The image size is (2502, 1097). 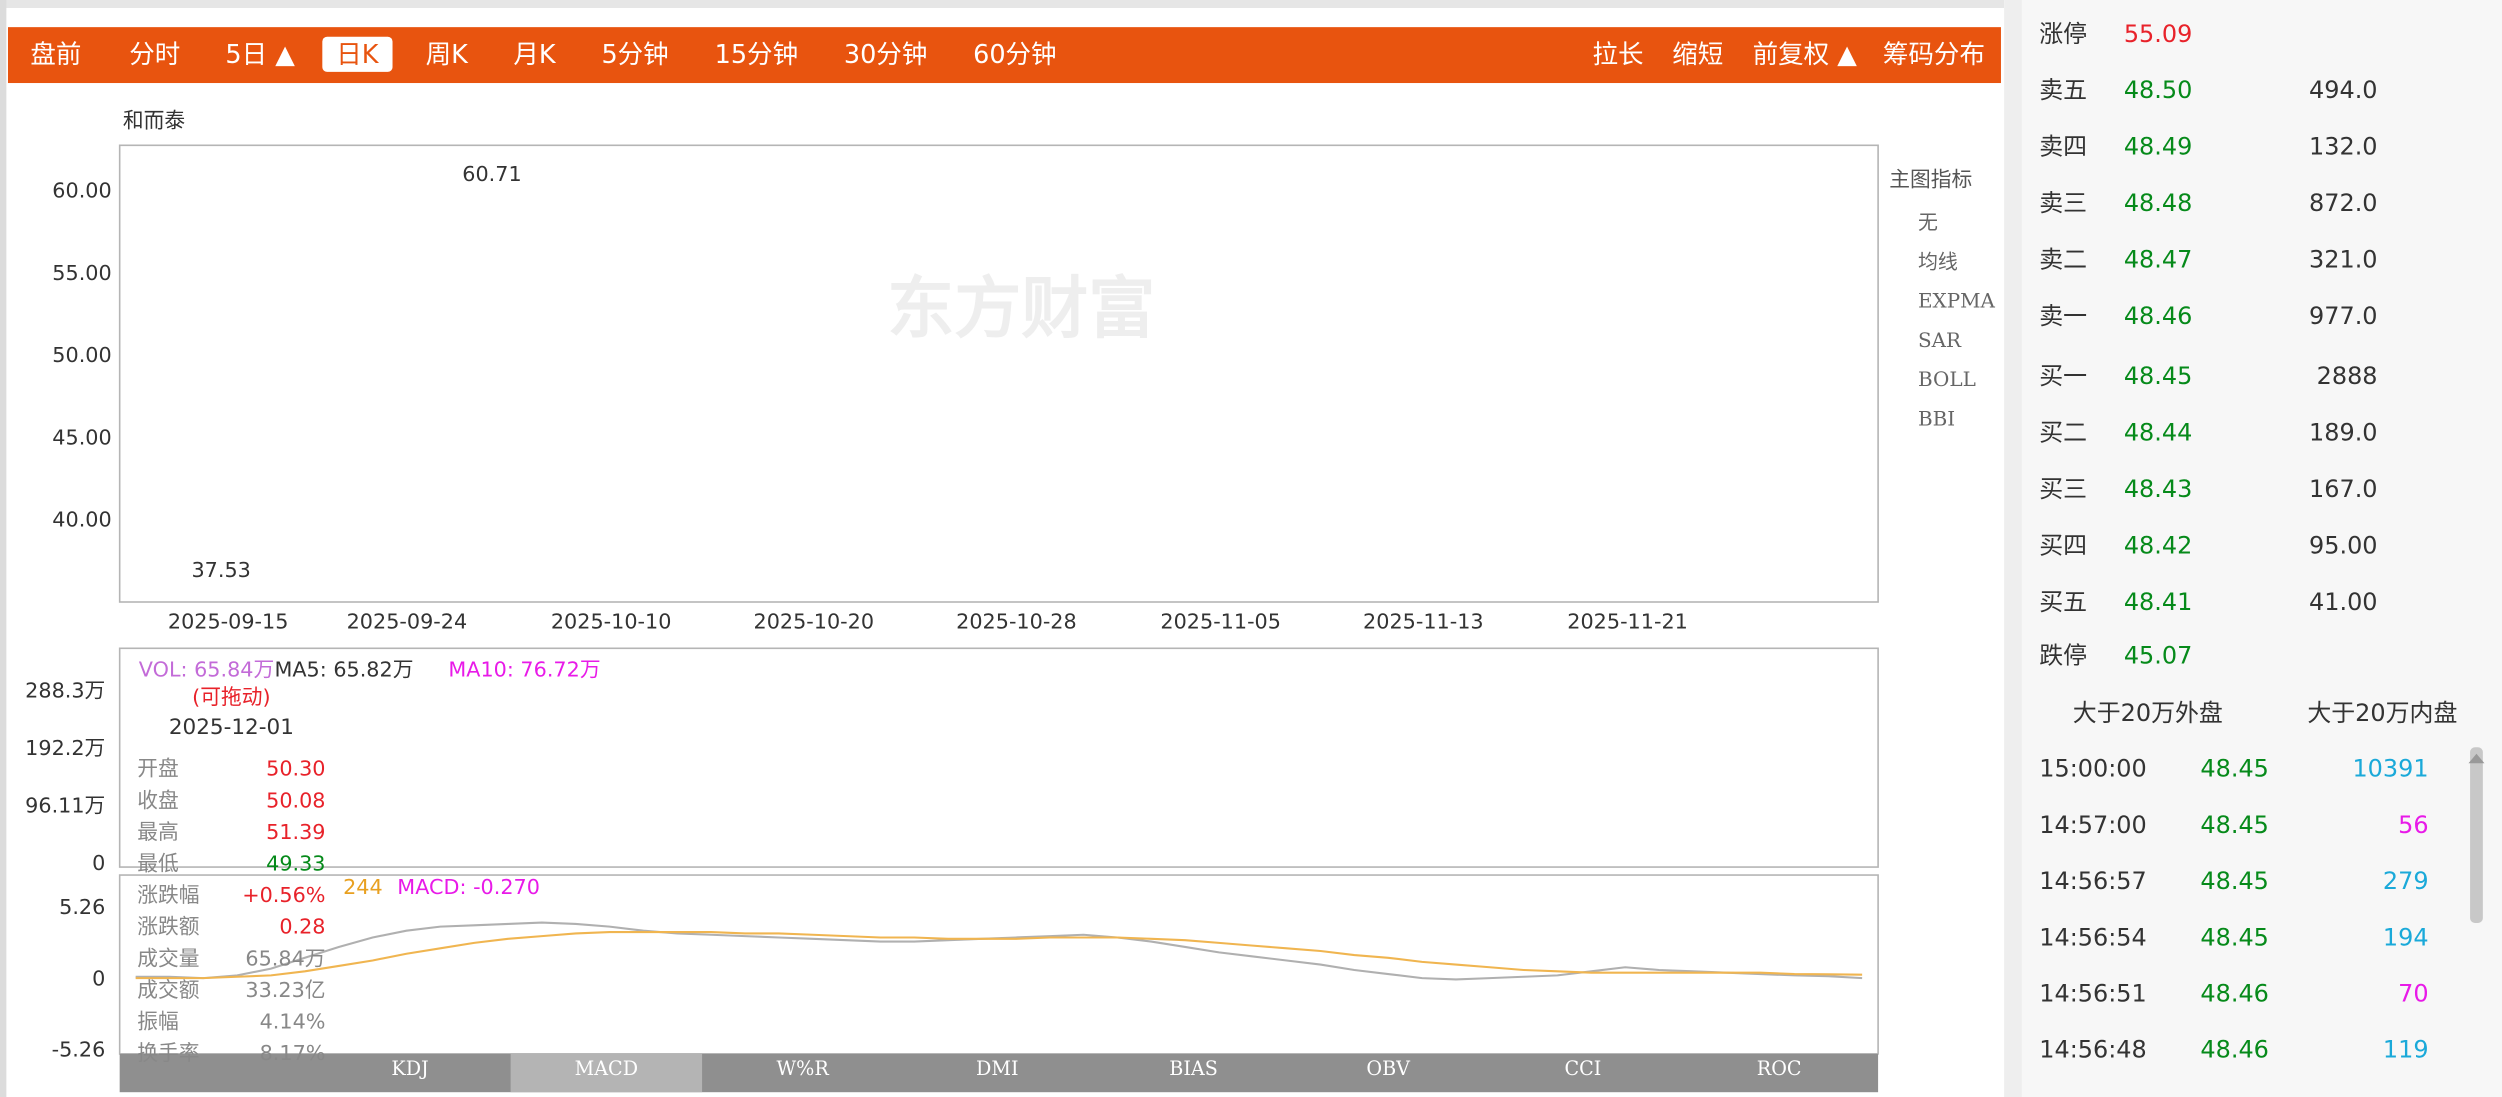 I want to click on volume-legend: MA10: 76.72万, so click(x=524, y=670).